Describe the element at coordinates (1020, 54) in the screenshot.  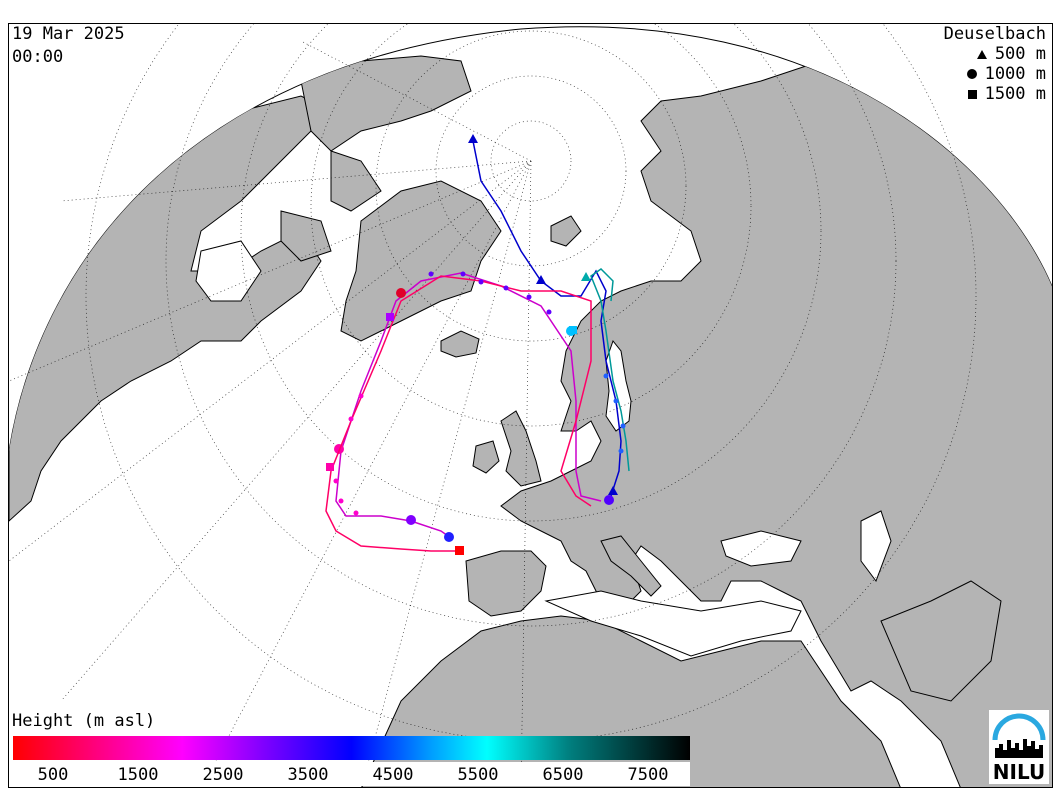
I see `legend-label-500m: 500 m` at that location.